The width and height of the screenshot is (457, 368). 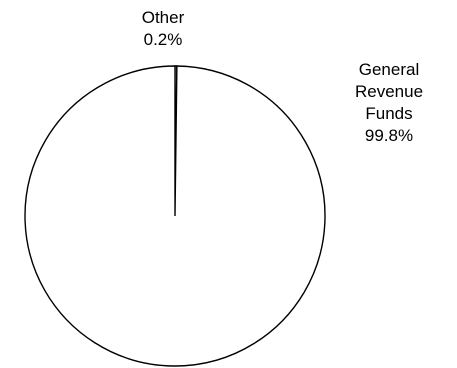 I want to click on slice-label-general-revenue-funds: General Revenue Funds 99.8%, so click(x=389, y=103).